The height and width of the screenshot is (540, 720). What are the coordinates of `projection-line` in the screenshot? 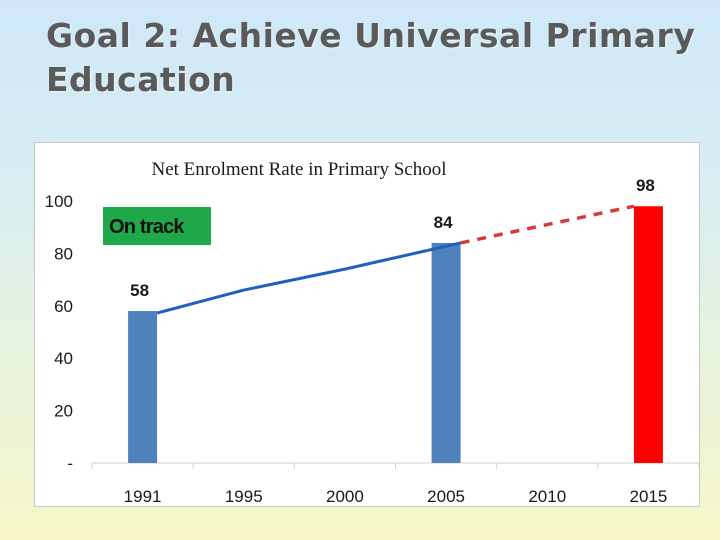 It's located at (547, 224).